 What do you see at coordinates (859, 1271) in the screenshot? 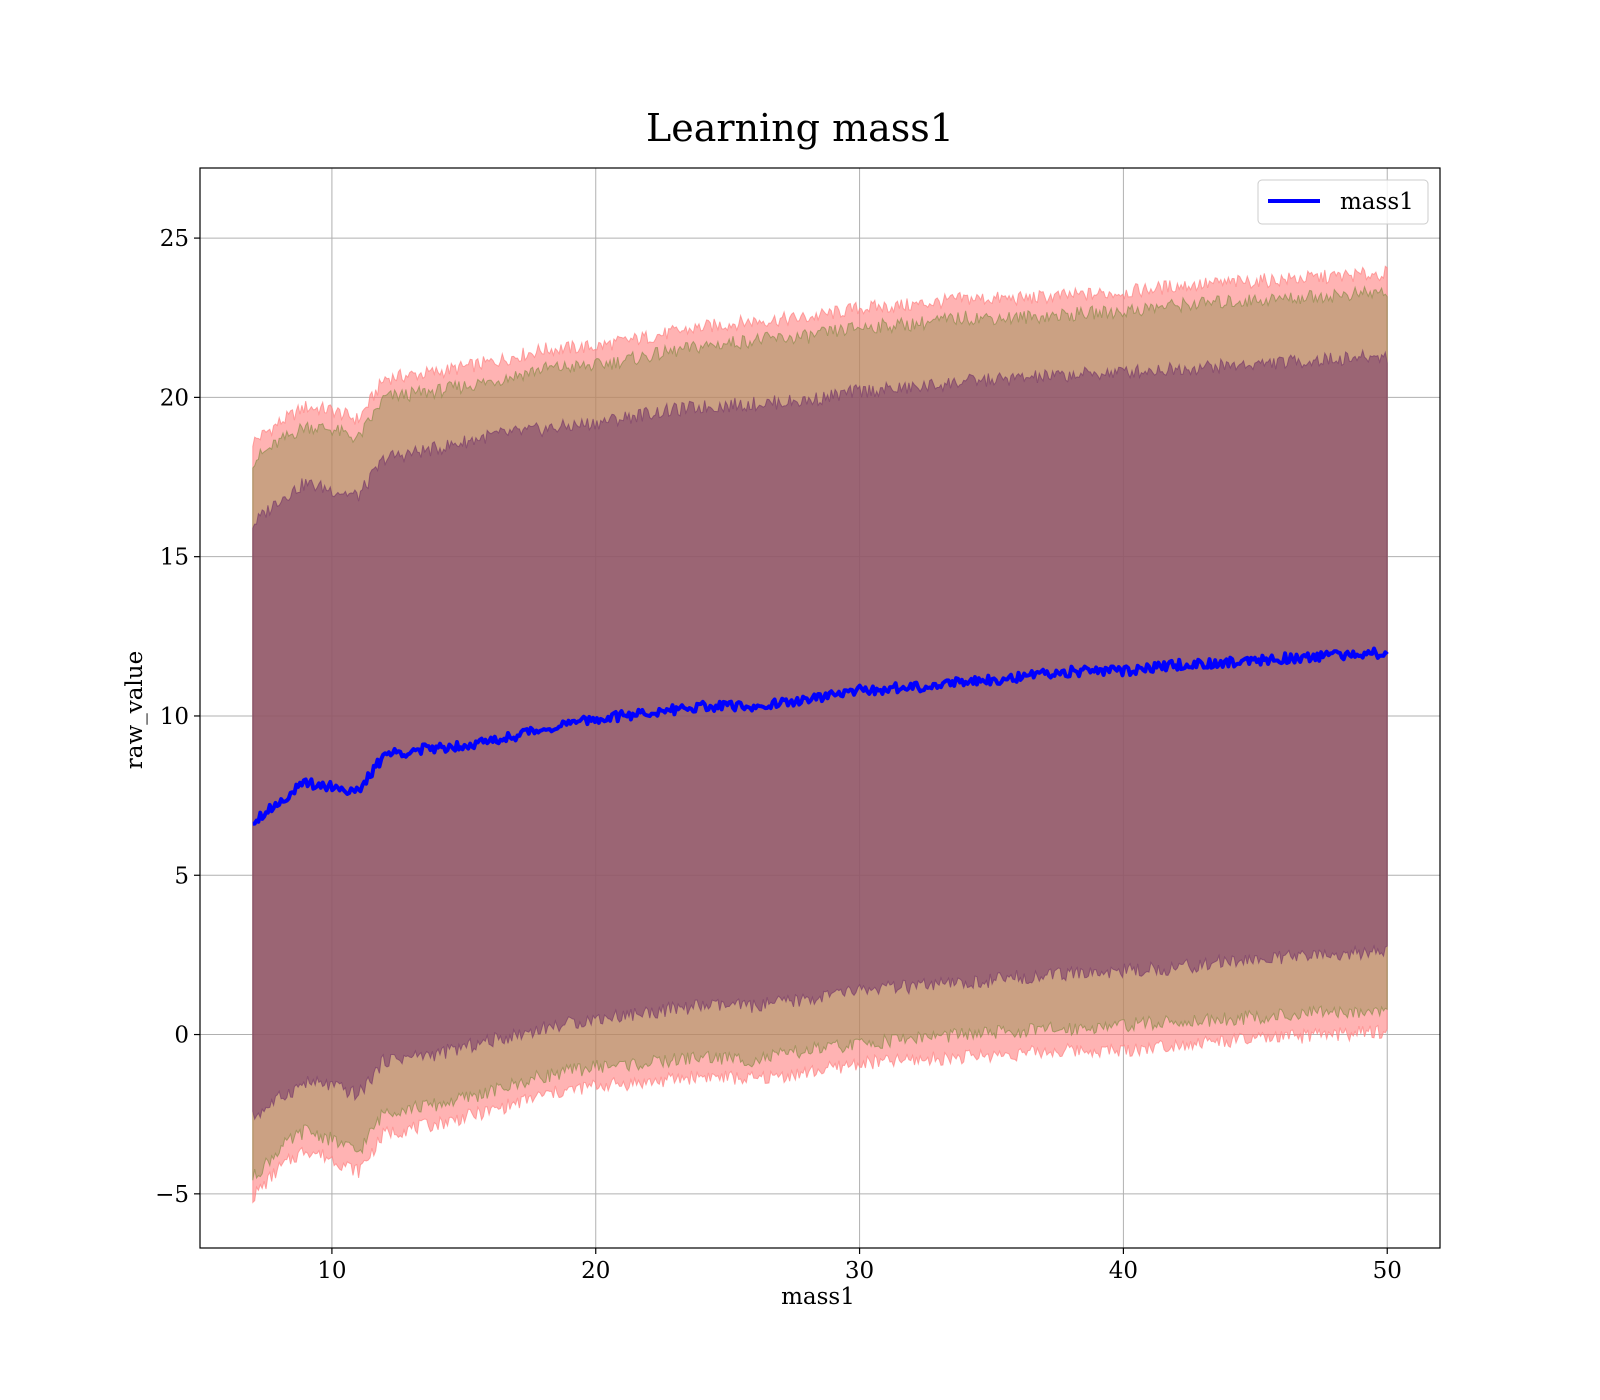
I see `x-tick-label: 30` at bounding box center [859, 1271].